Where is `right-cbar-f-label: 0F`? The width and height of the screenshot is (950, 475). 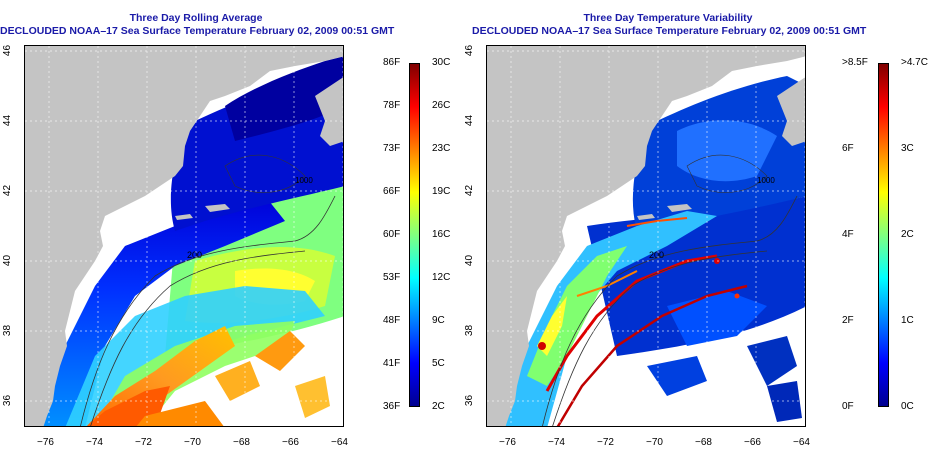 right-cbar-f-label: 0F is located at coordinates (848, 406).